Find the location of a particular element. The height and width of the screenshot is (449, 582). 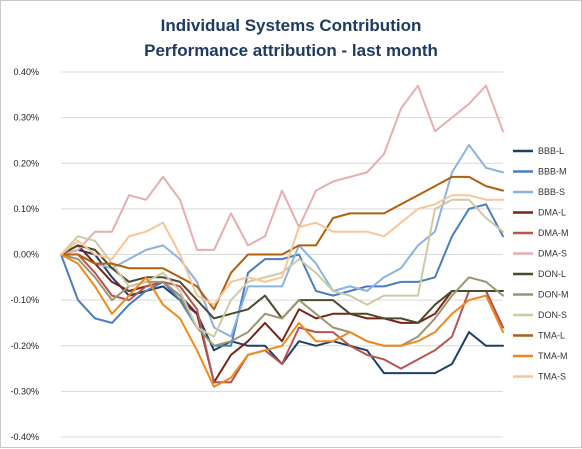

legend-label: BBB-L is located at coordinates (551, 151).